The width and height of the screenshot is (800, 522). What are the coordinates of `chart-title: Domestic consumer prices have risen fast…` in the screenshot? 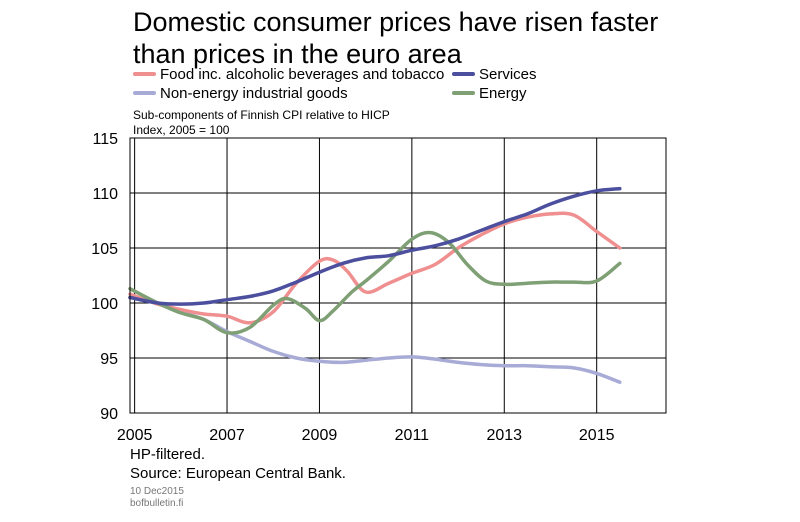 It's located at (433, 38).